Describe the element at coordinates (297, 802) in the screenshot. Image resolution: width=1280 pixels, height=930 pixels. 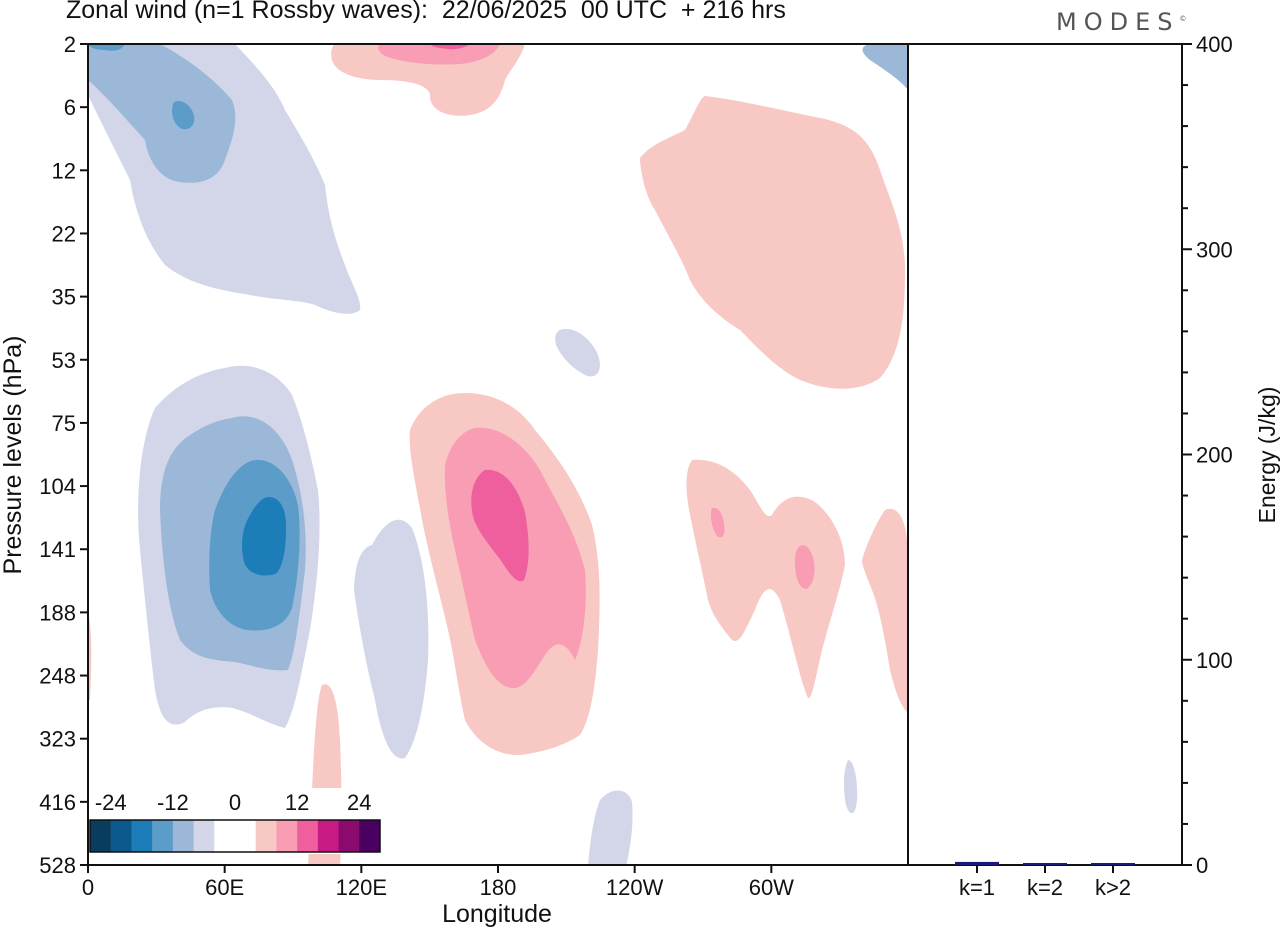
I see `colorbar-label: 12` at that location.